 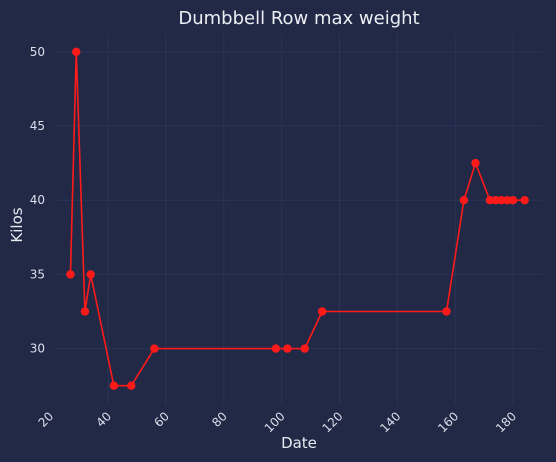 I want to click on y-axis-ticks: 30 35 40 45 50, so click(x=37, y=200).